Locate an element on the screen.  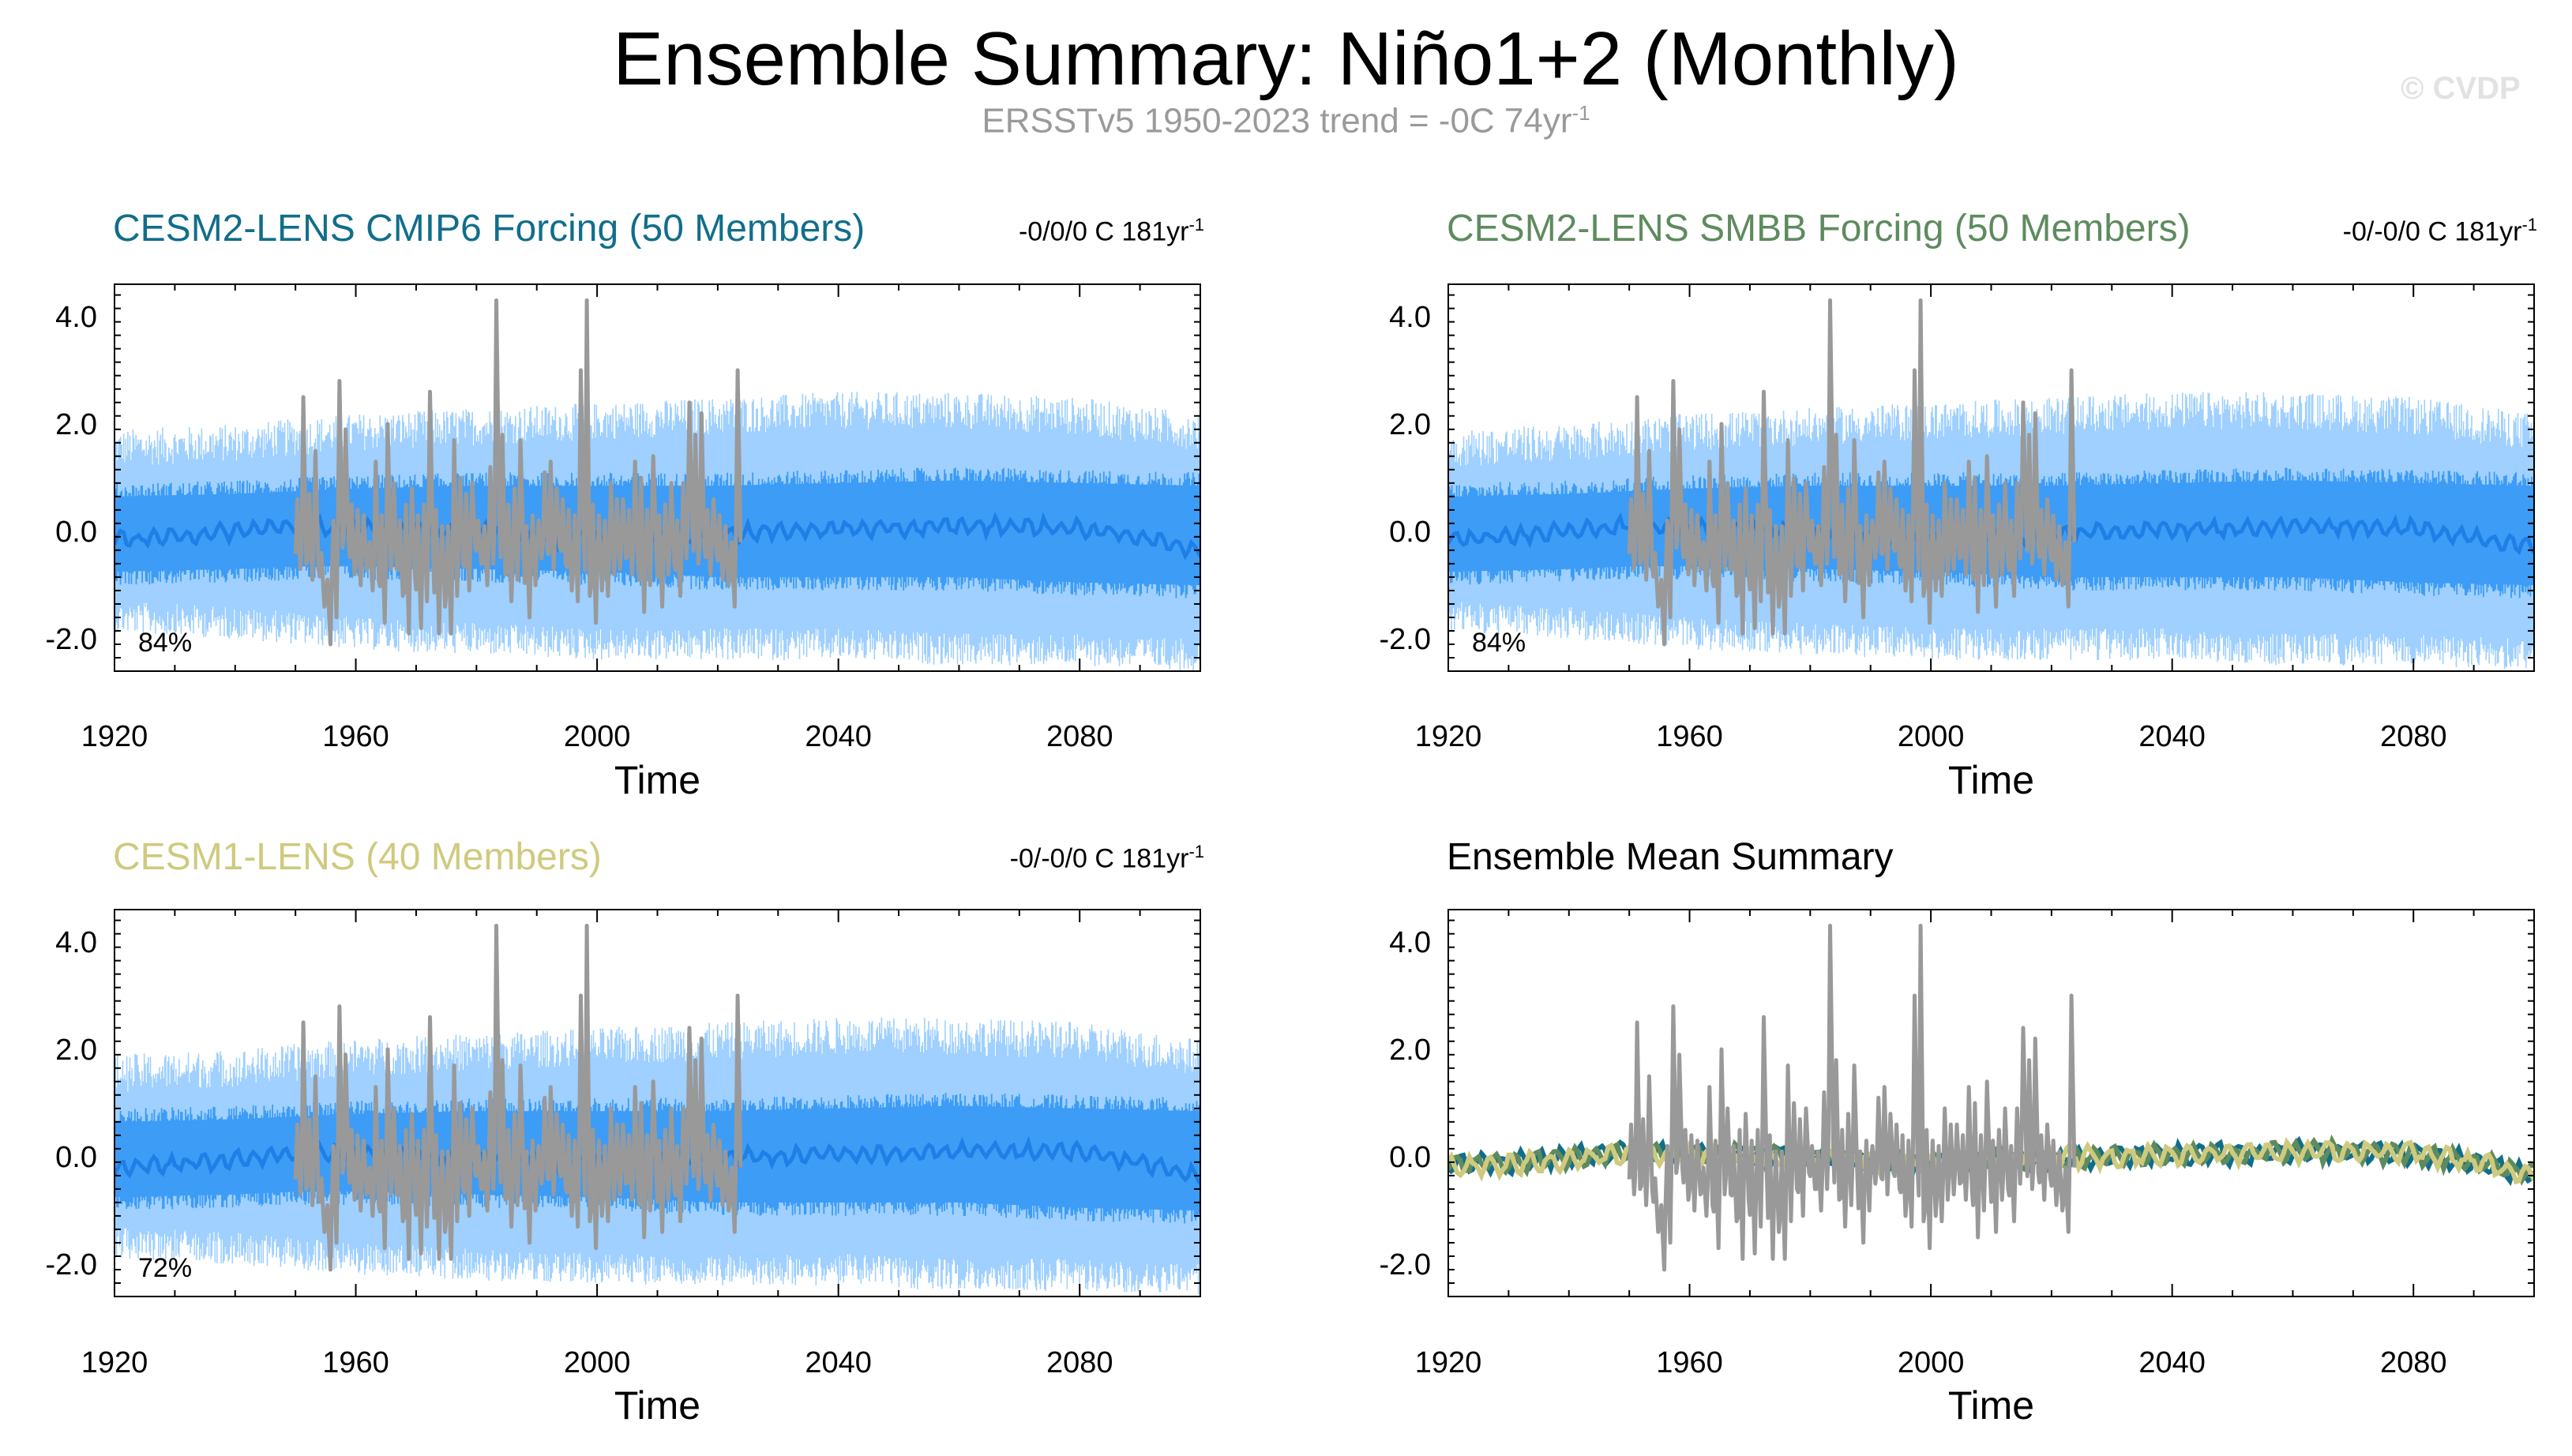
plot-frame is located at coordinates (1991, 1103).